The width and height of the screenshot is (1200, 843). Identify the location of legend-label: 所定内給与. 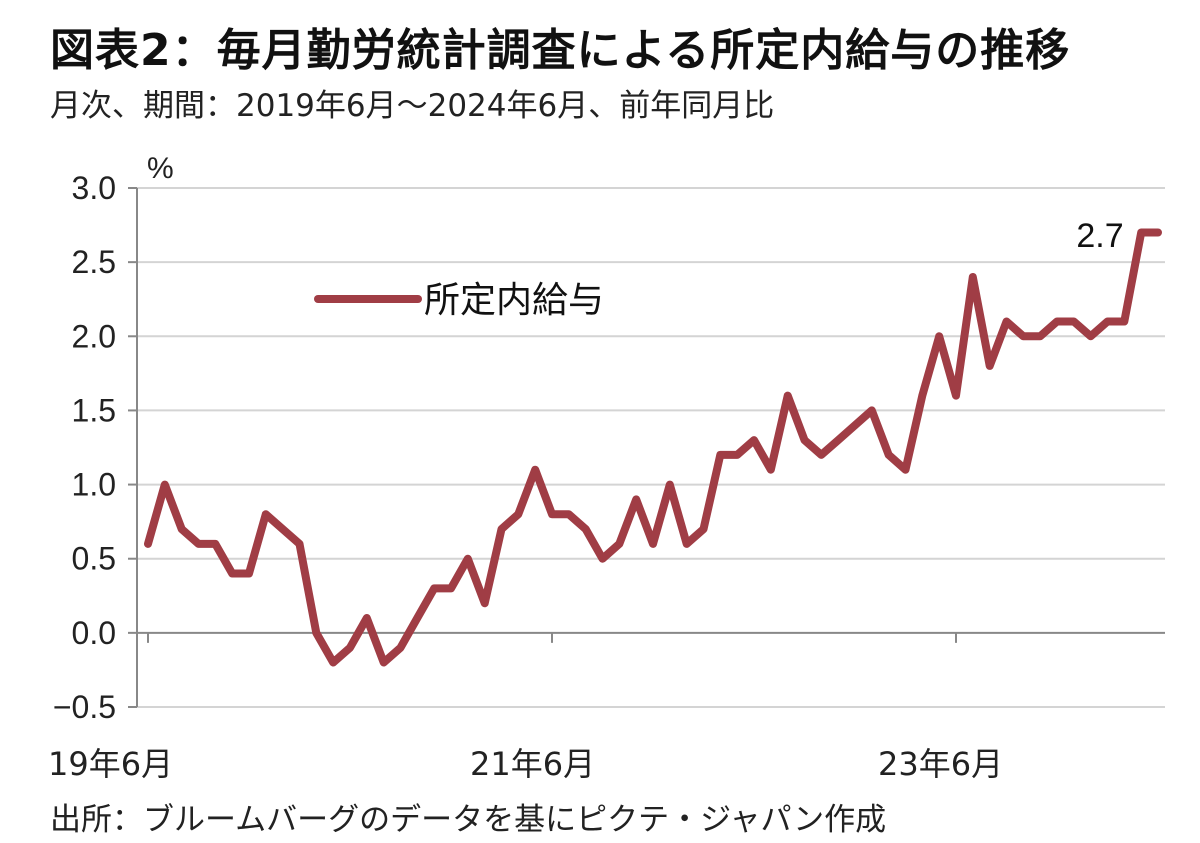
(514, 300).